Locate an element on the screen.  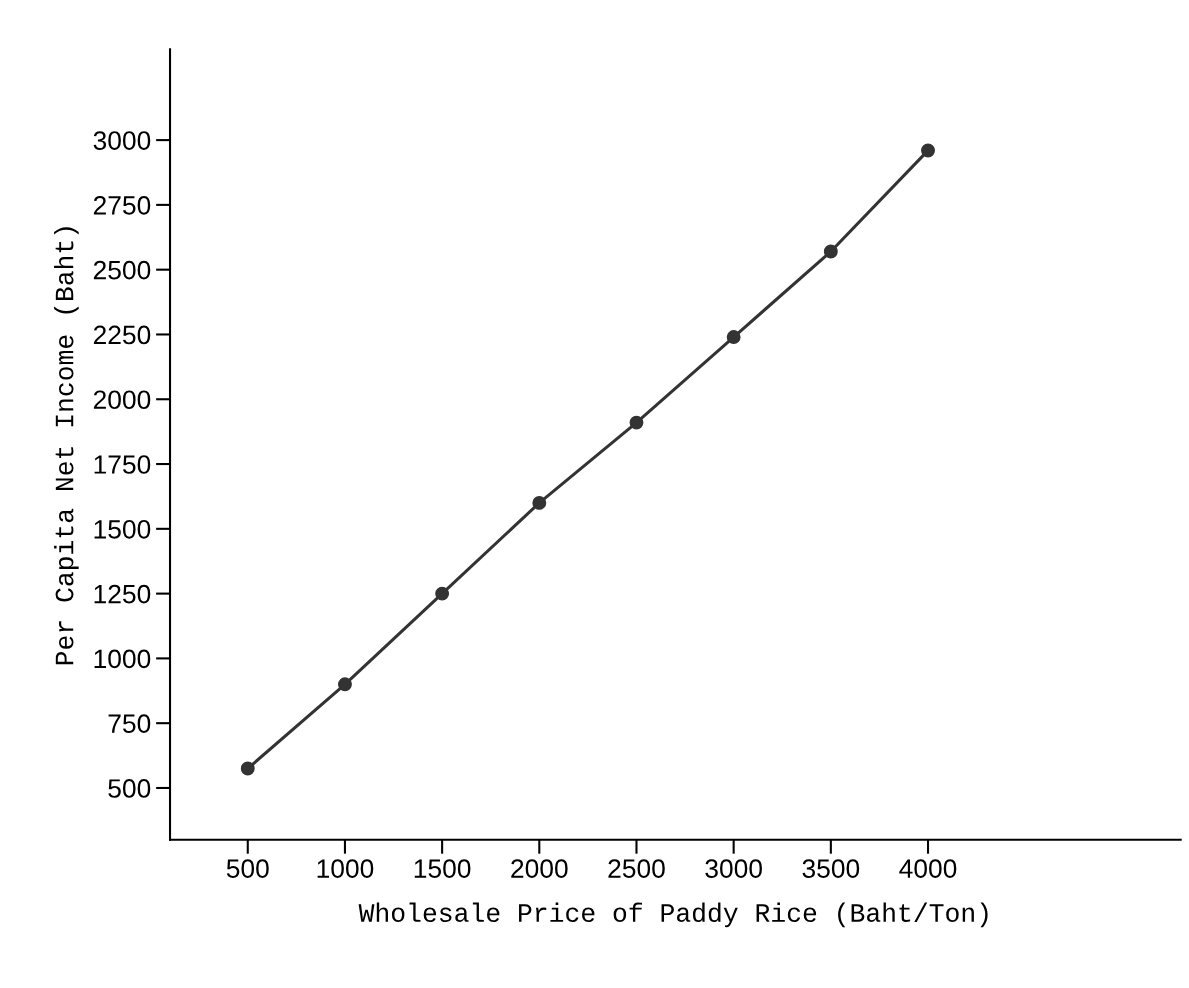
y-tick-label: 2500 is located at coordinates (122, 270).